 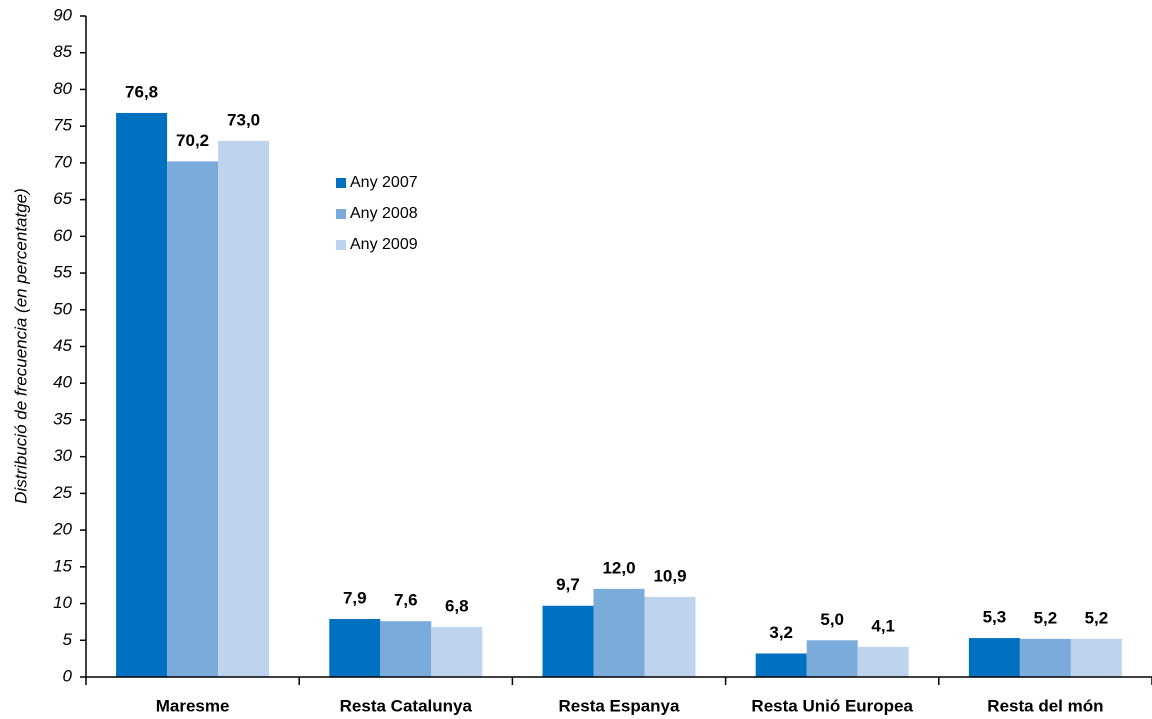 What do you see at coordinates (781, 632) in the screenshot?
I see `value-label: 3,2` at bounding box center [781, 632].